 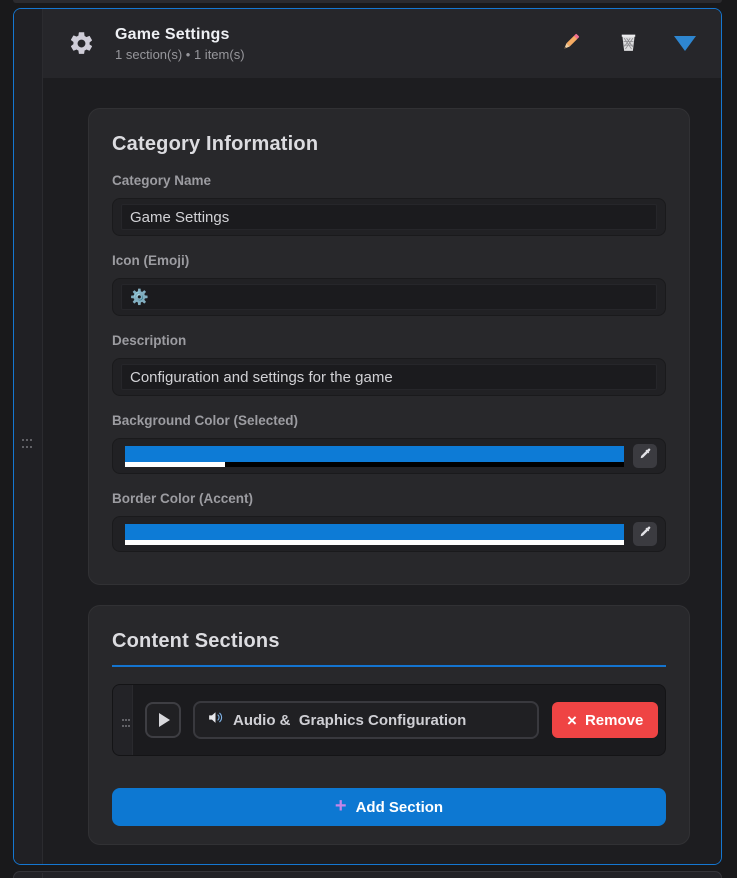 What do you see at coordinates (389, 666) in the screenshot?
I see `blue-divider` at bounding box center [389, 666].